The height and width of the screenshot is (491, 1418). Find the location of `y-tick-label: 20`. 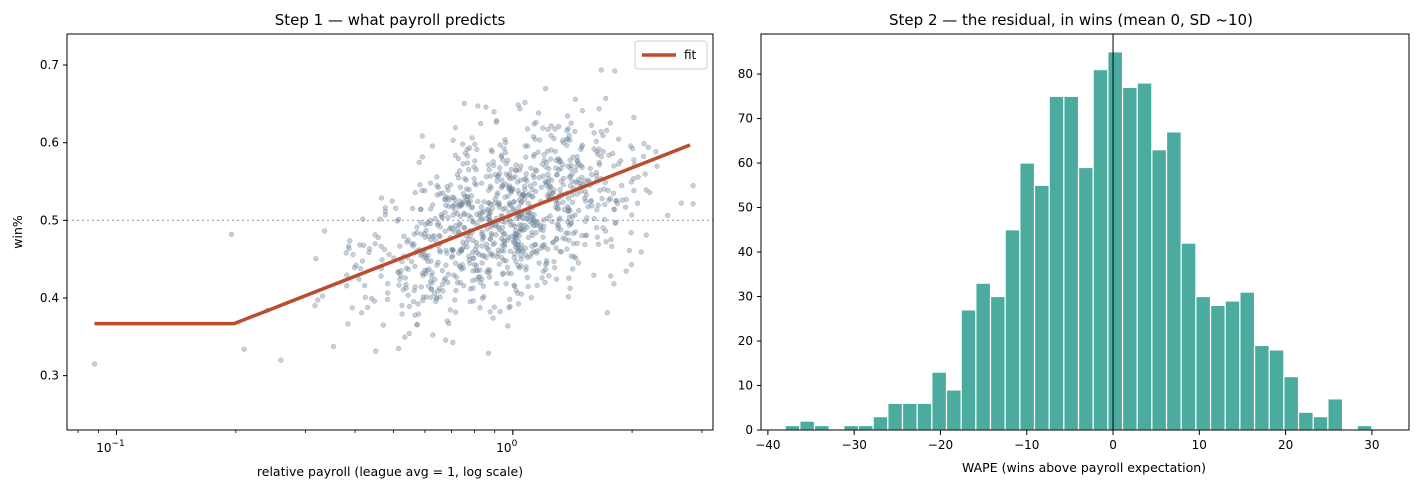

y-tick-label: 20 is located at coordinates (745, 341).